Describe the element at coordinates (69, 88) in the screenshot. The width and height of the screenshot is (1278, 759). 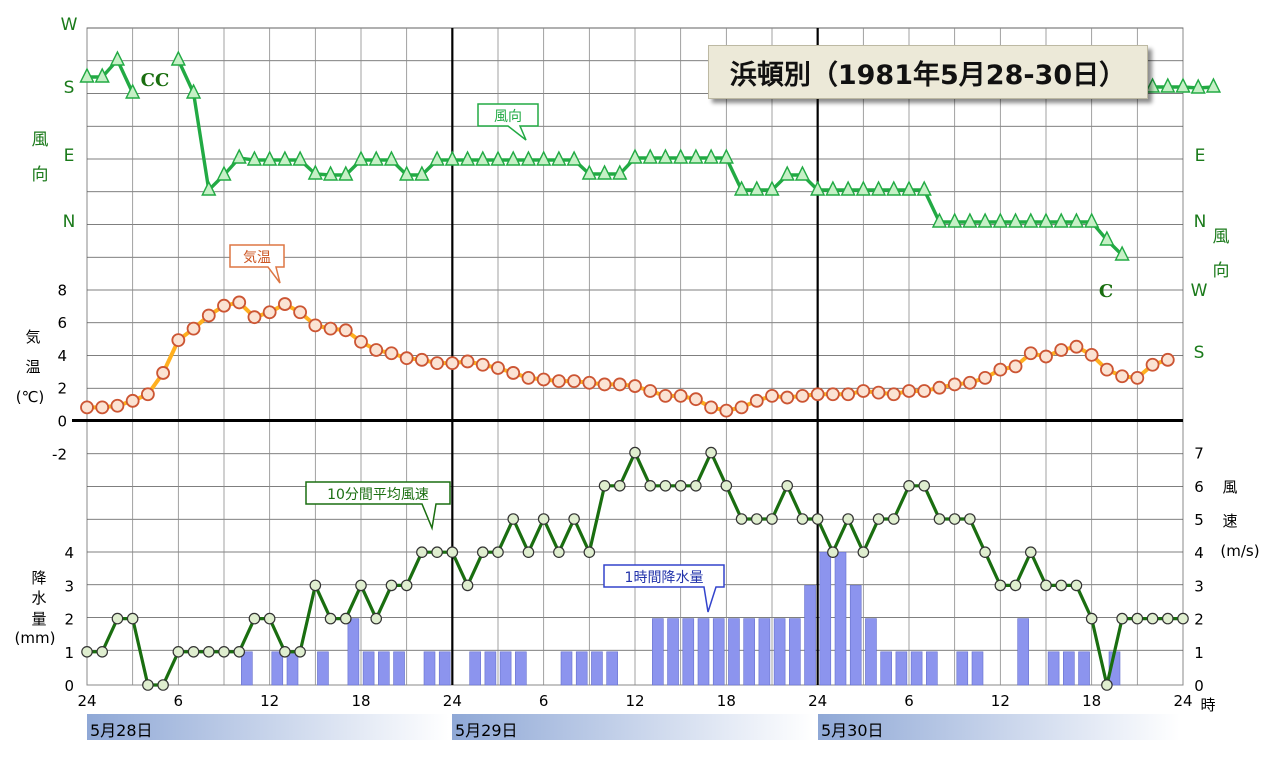
I see `wind-dir-scale-left: S` at that location.